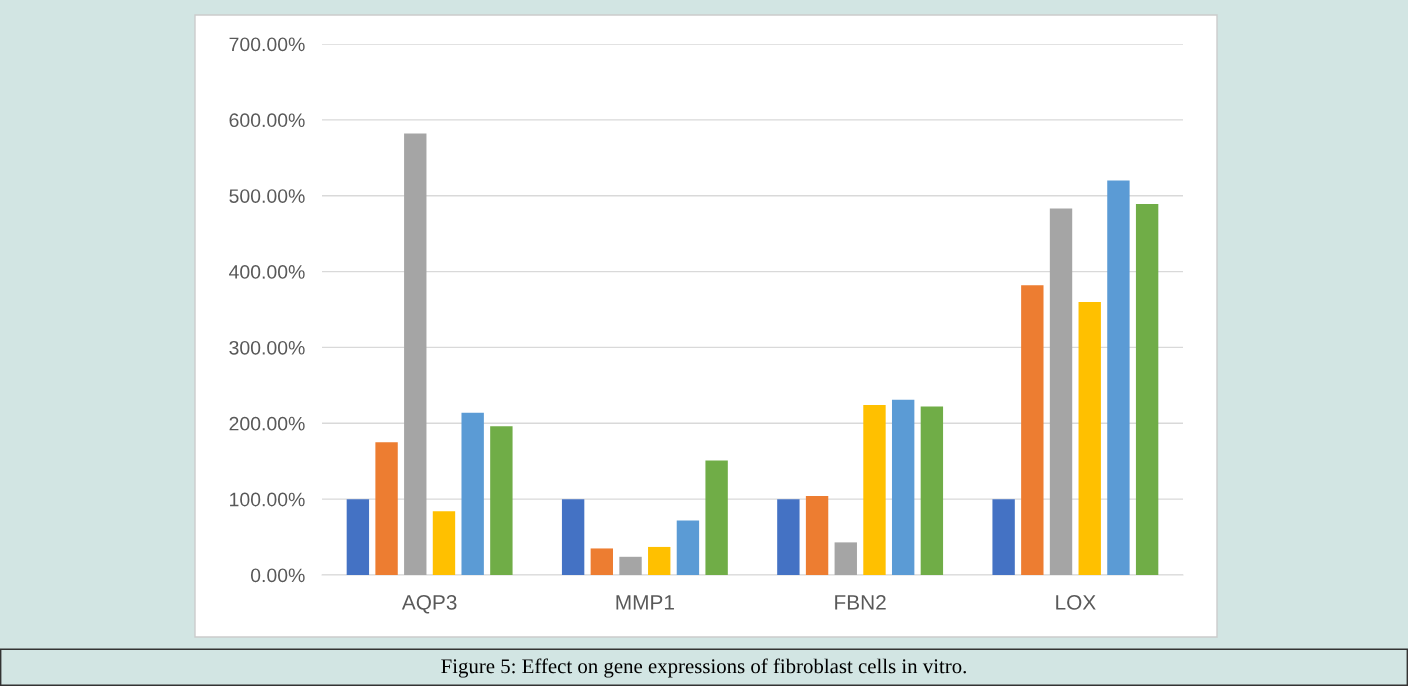  Describe the element at coordinates (267, 347) in the screenshot. I see `y-tick-label: 300.00%` at that location.